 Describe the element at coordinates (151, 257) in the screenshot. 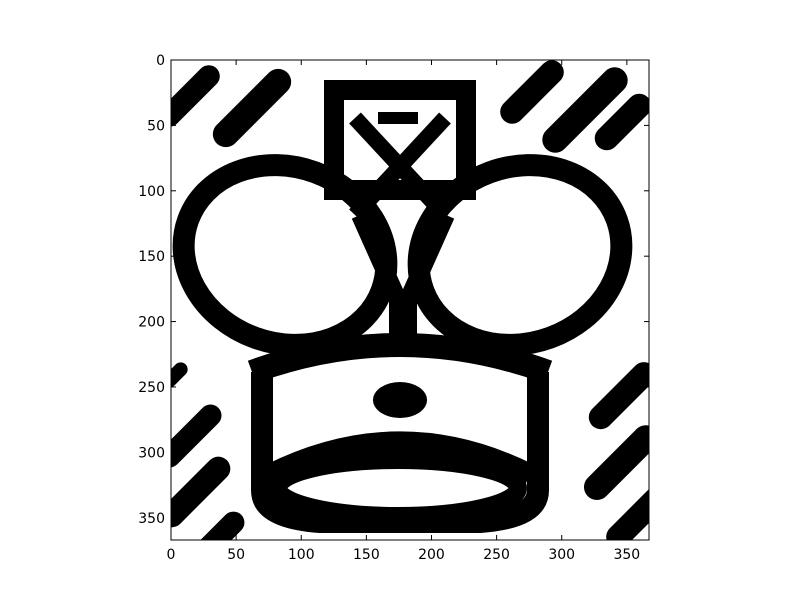

I see `y-tick-label: 150` at that location.